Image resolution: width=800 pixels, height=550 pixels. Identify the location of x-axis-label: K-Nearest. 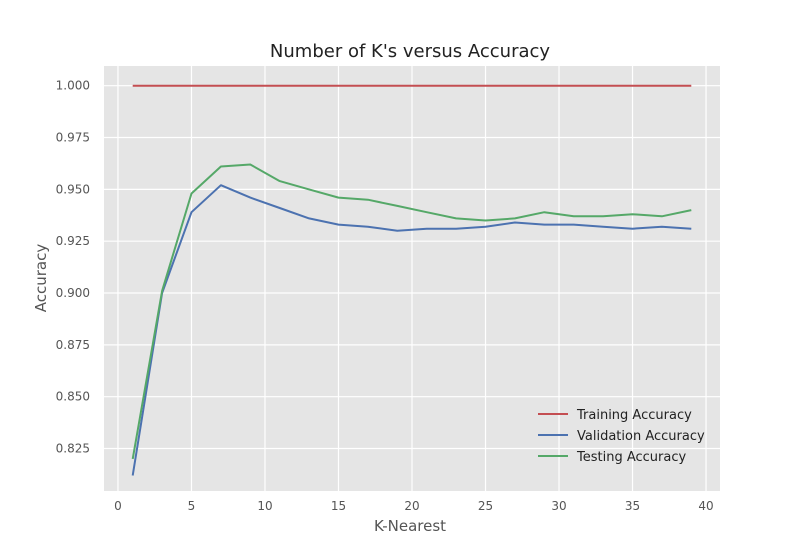
(410, 526).